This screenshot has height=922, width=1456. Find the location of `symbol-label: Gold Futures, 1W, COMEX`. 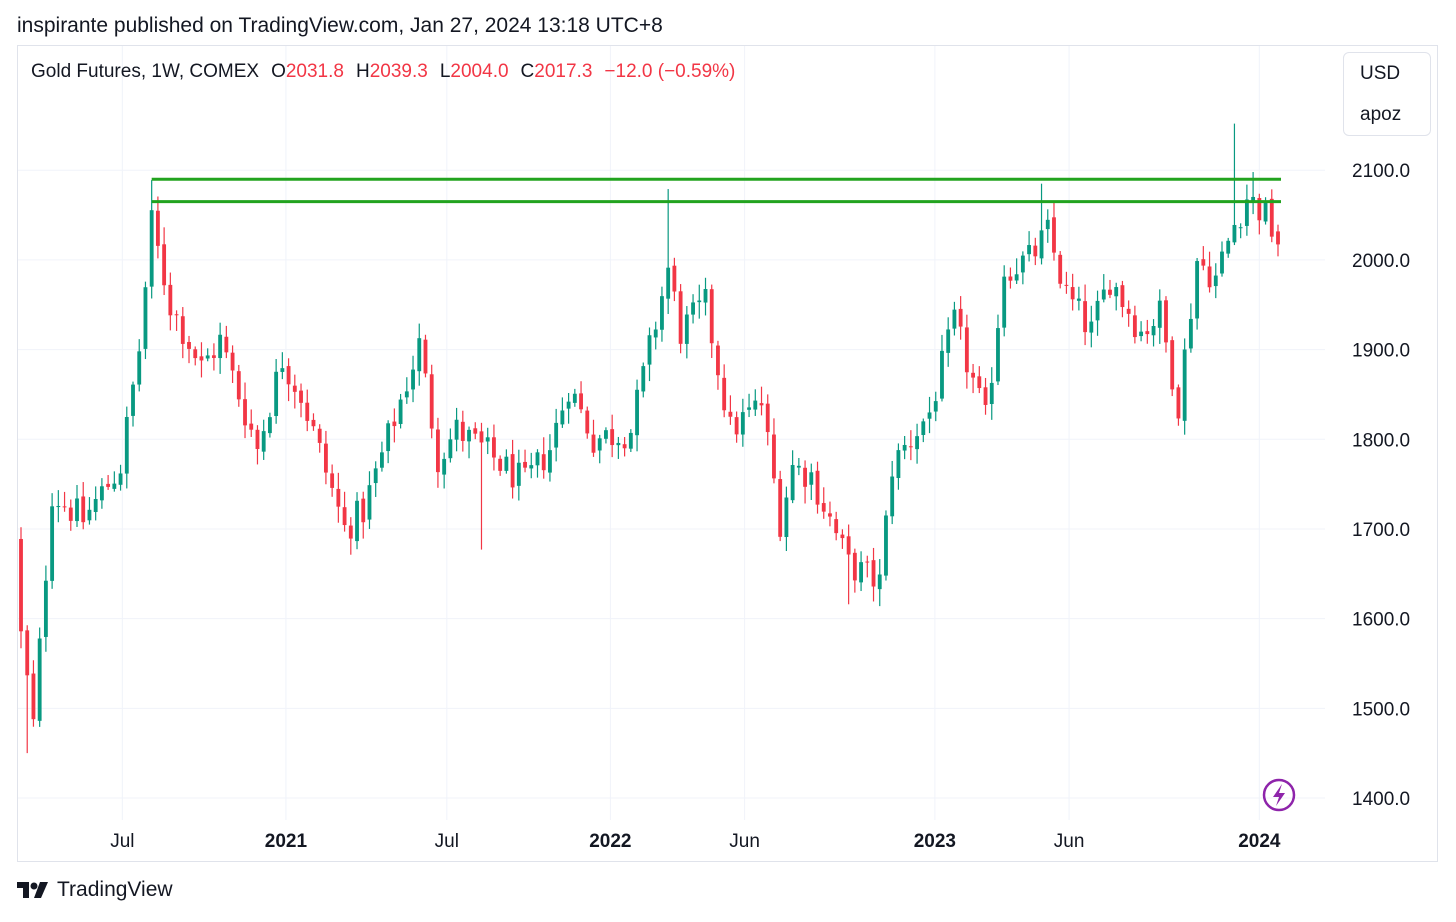

symbol-label: Gold Futures, 1W, COMEX is located at coordinates (145, 71).